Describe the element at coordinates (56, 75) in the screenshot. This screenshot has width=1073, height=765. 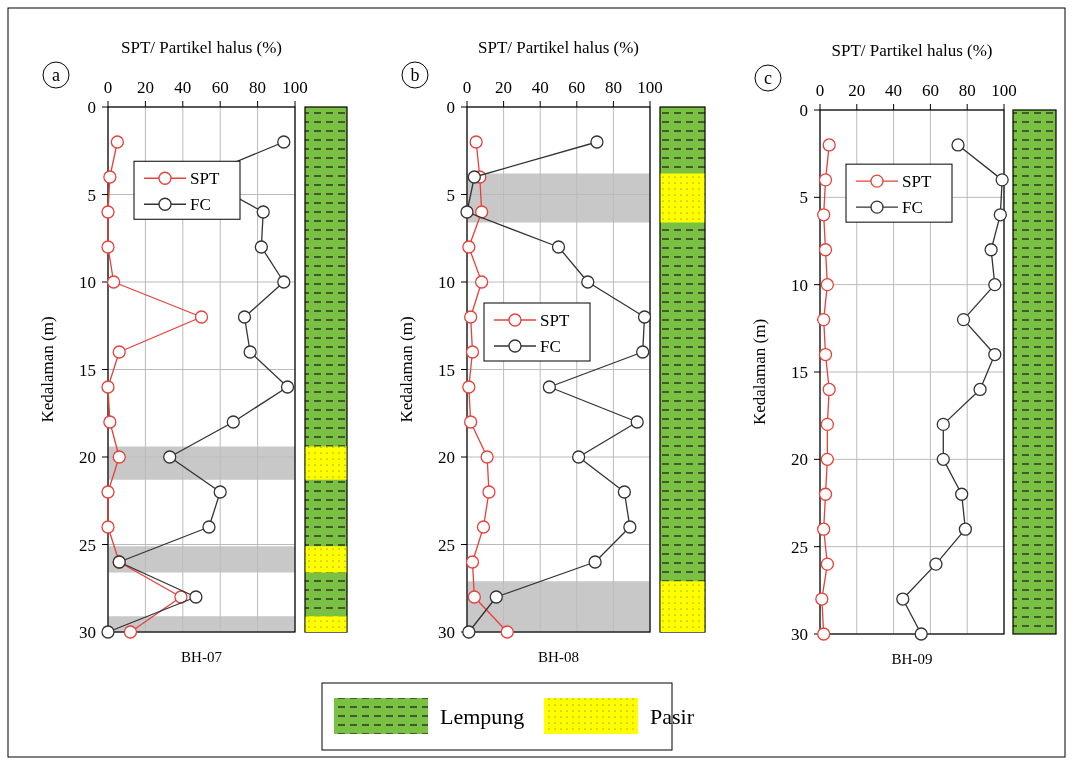
I see `chart-title: a` at that location.